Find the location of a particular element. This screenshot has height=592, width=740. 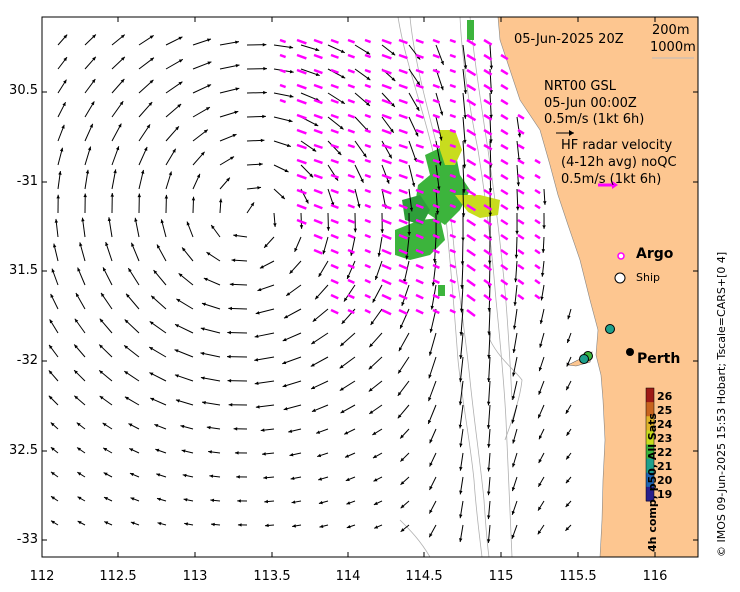

colorbar-tick: 19 is located at coordinates (665, 494).